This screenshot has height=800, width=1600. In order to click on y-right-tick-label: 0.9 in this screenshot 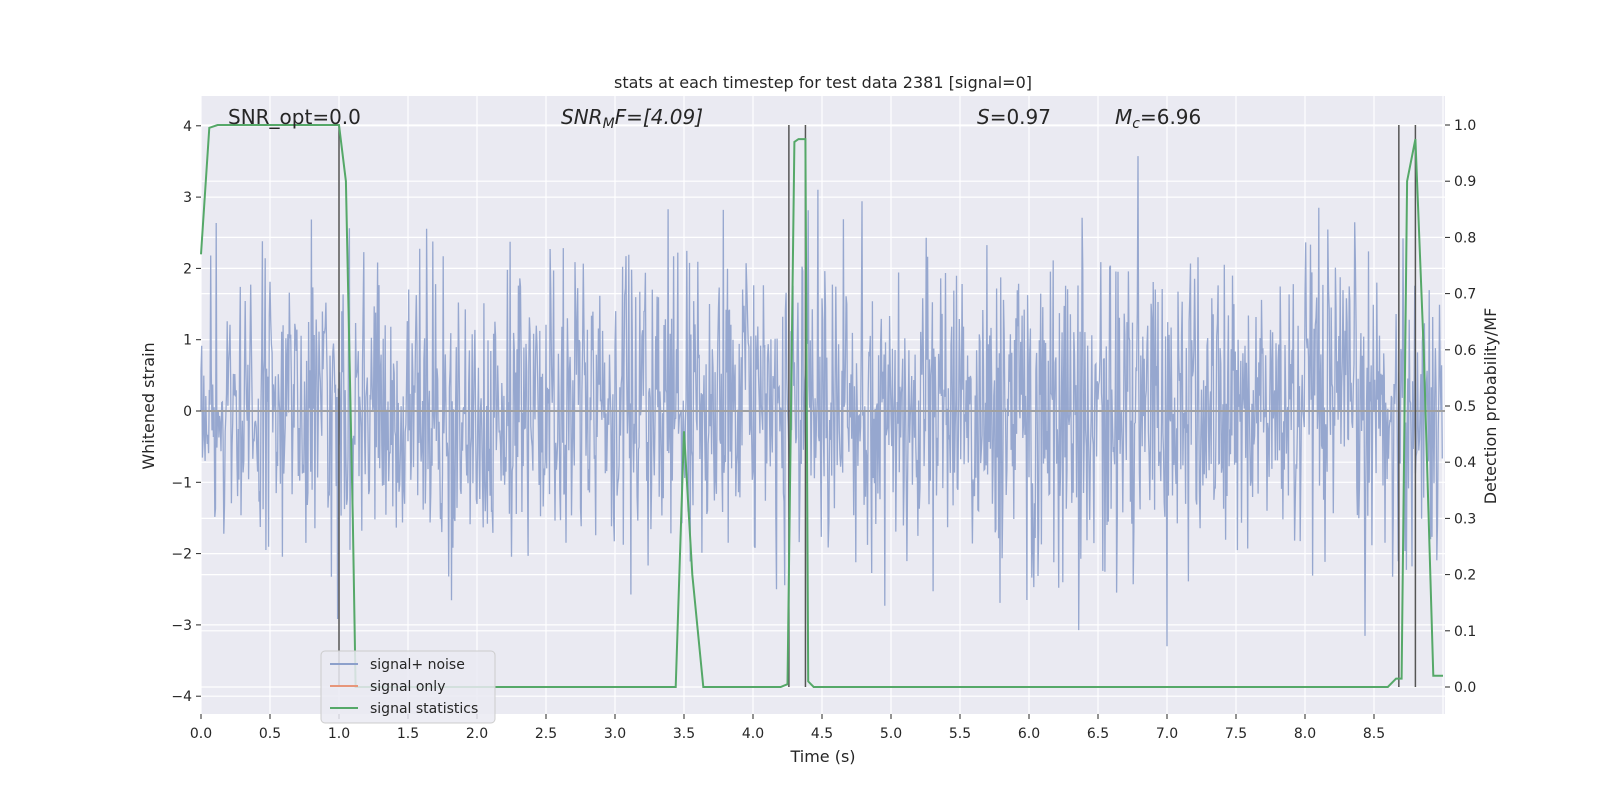, I will do `click(1465, 182)`.